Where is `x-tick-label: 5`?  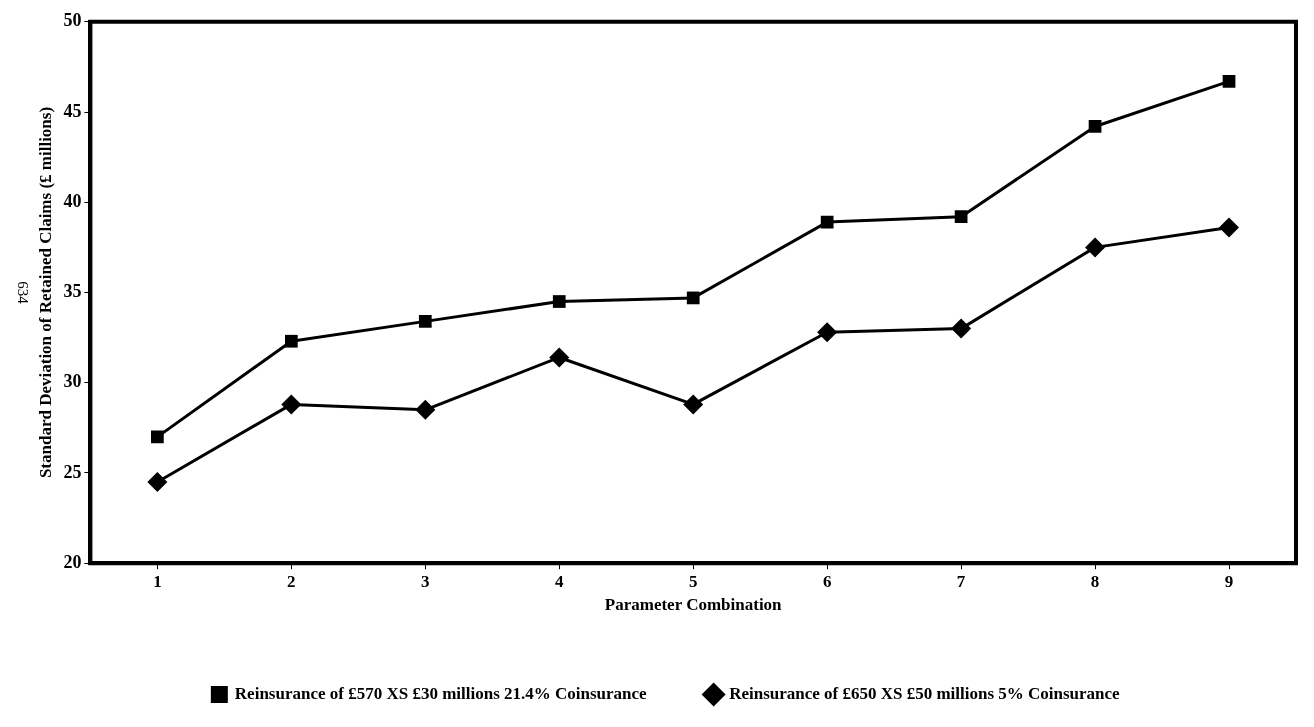 x-tick-label: 5 is located at coordinates (693, 581).